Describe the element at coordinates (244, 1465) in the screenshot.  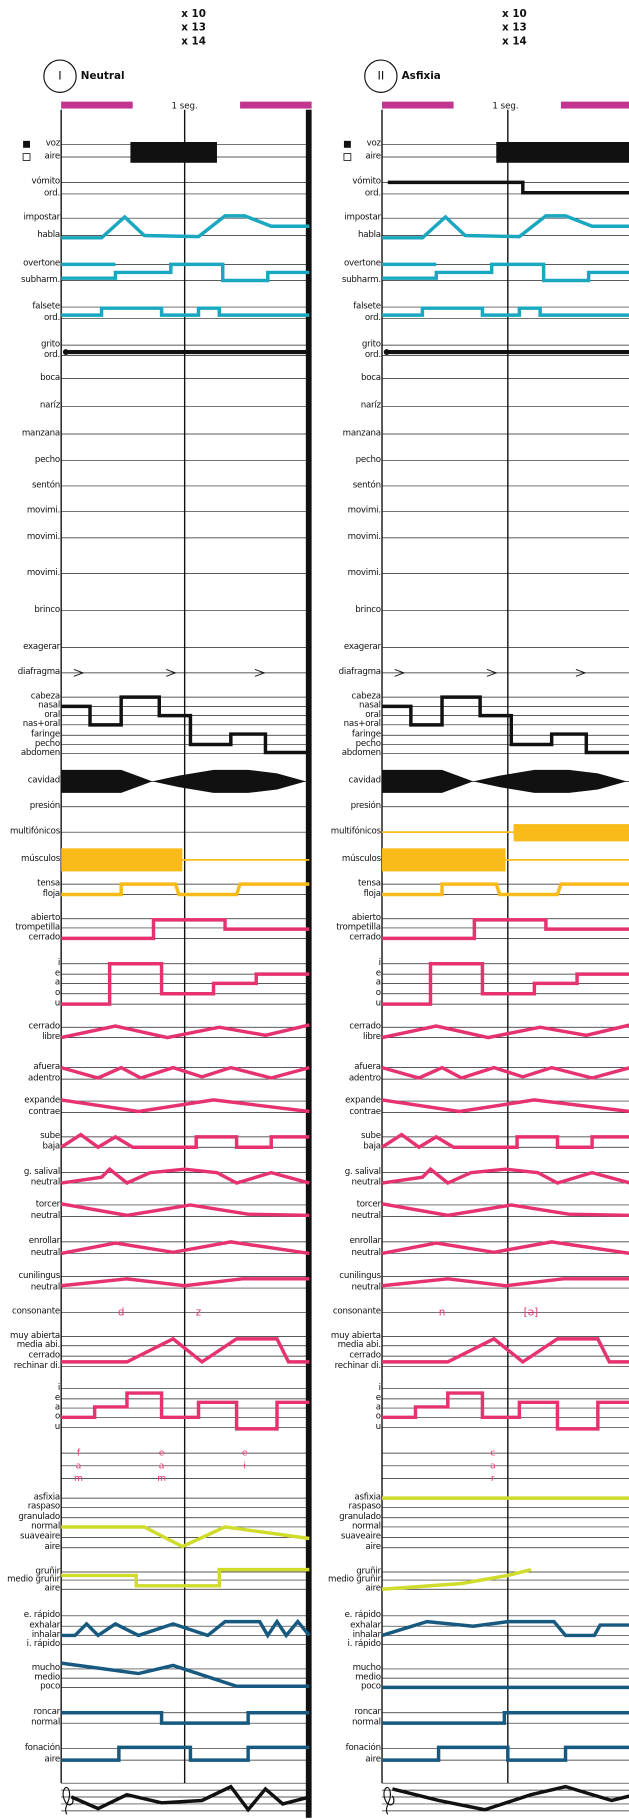
I see `syllable-letter: i` at that location.